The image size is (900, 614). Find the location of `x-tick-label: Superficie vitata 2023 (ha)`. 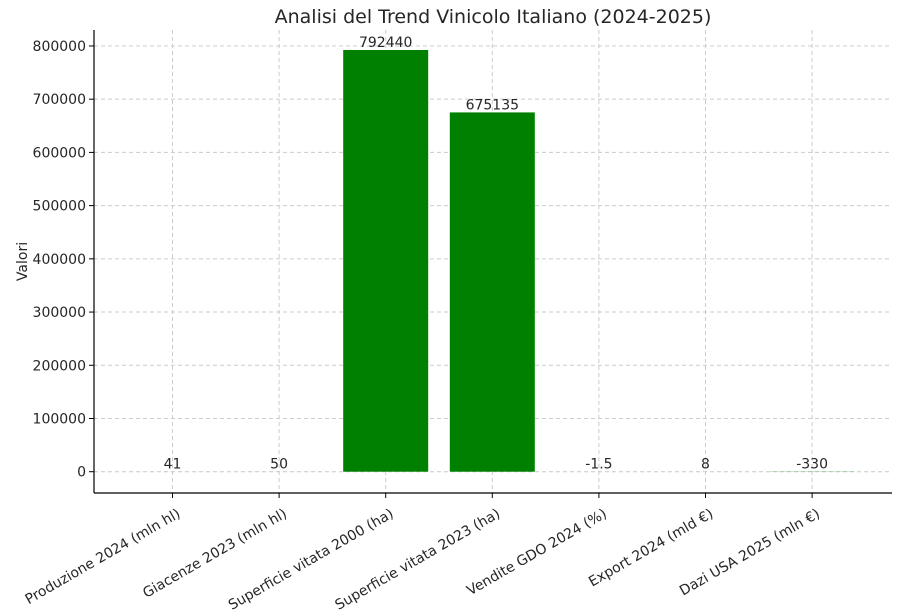

x-tick-label: Superficie vitata 2023 (ha) is located at coordinates (418, 560).